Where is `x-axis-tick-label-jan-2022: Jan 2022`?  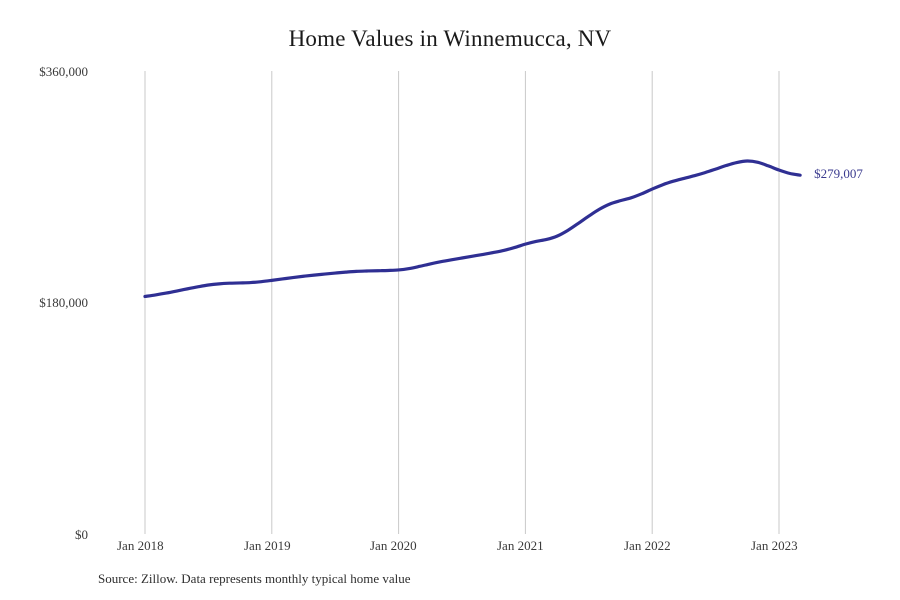
x-axis-tick-label-jan-2022: Jan 2022 is located at coordinates (647, 545).